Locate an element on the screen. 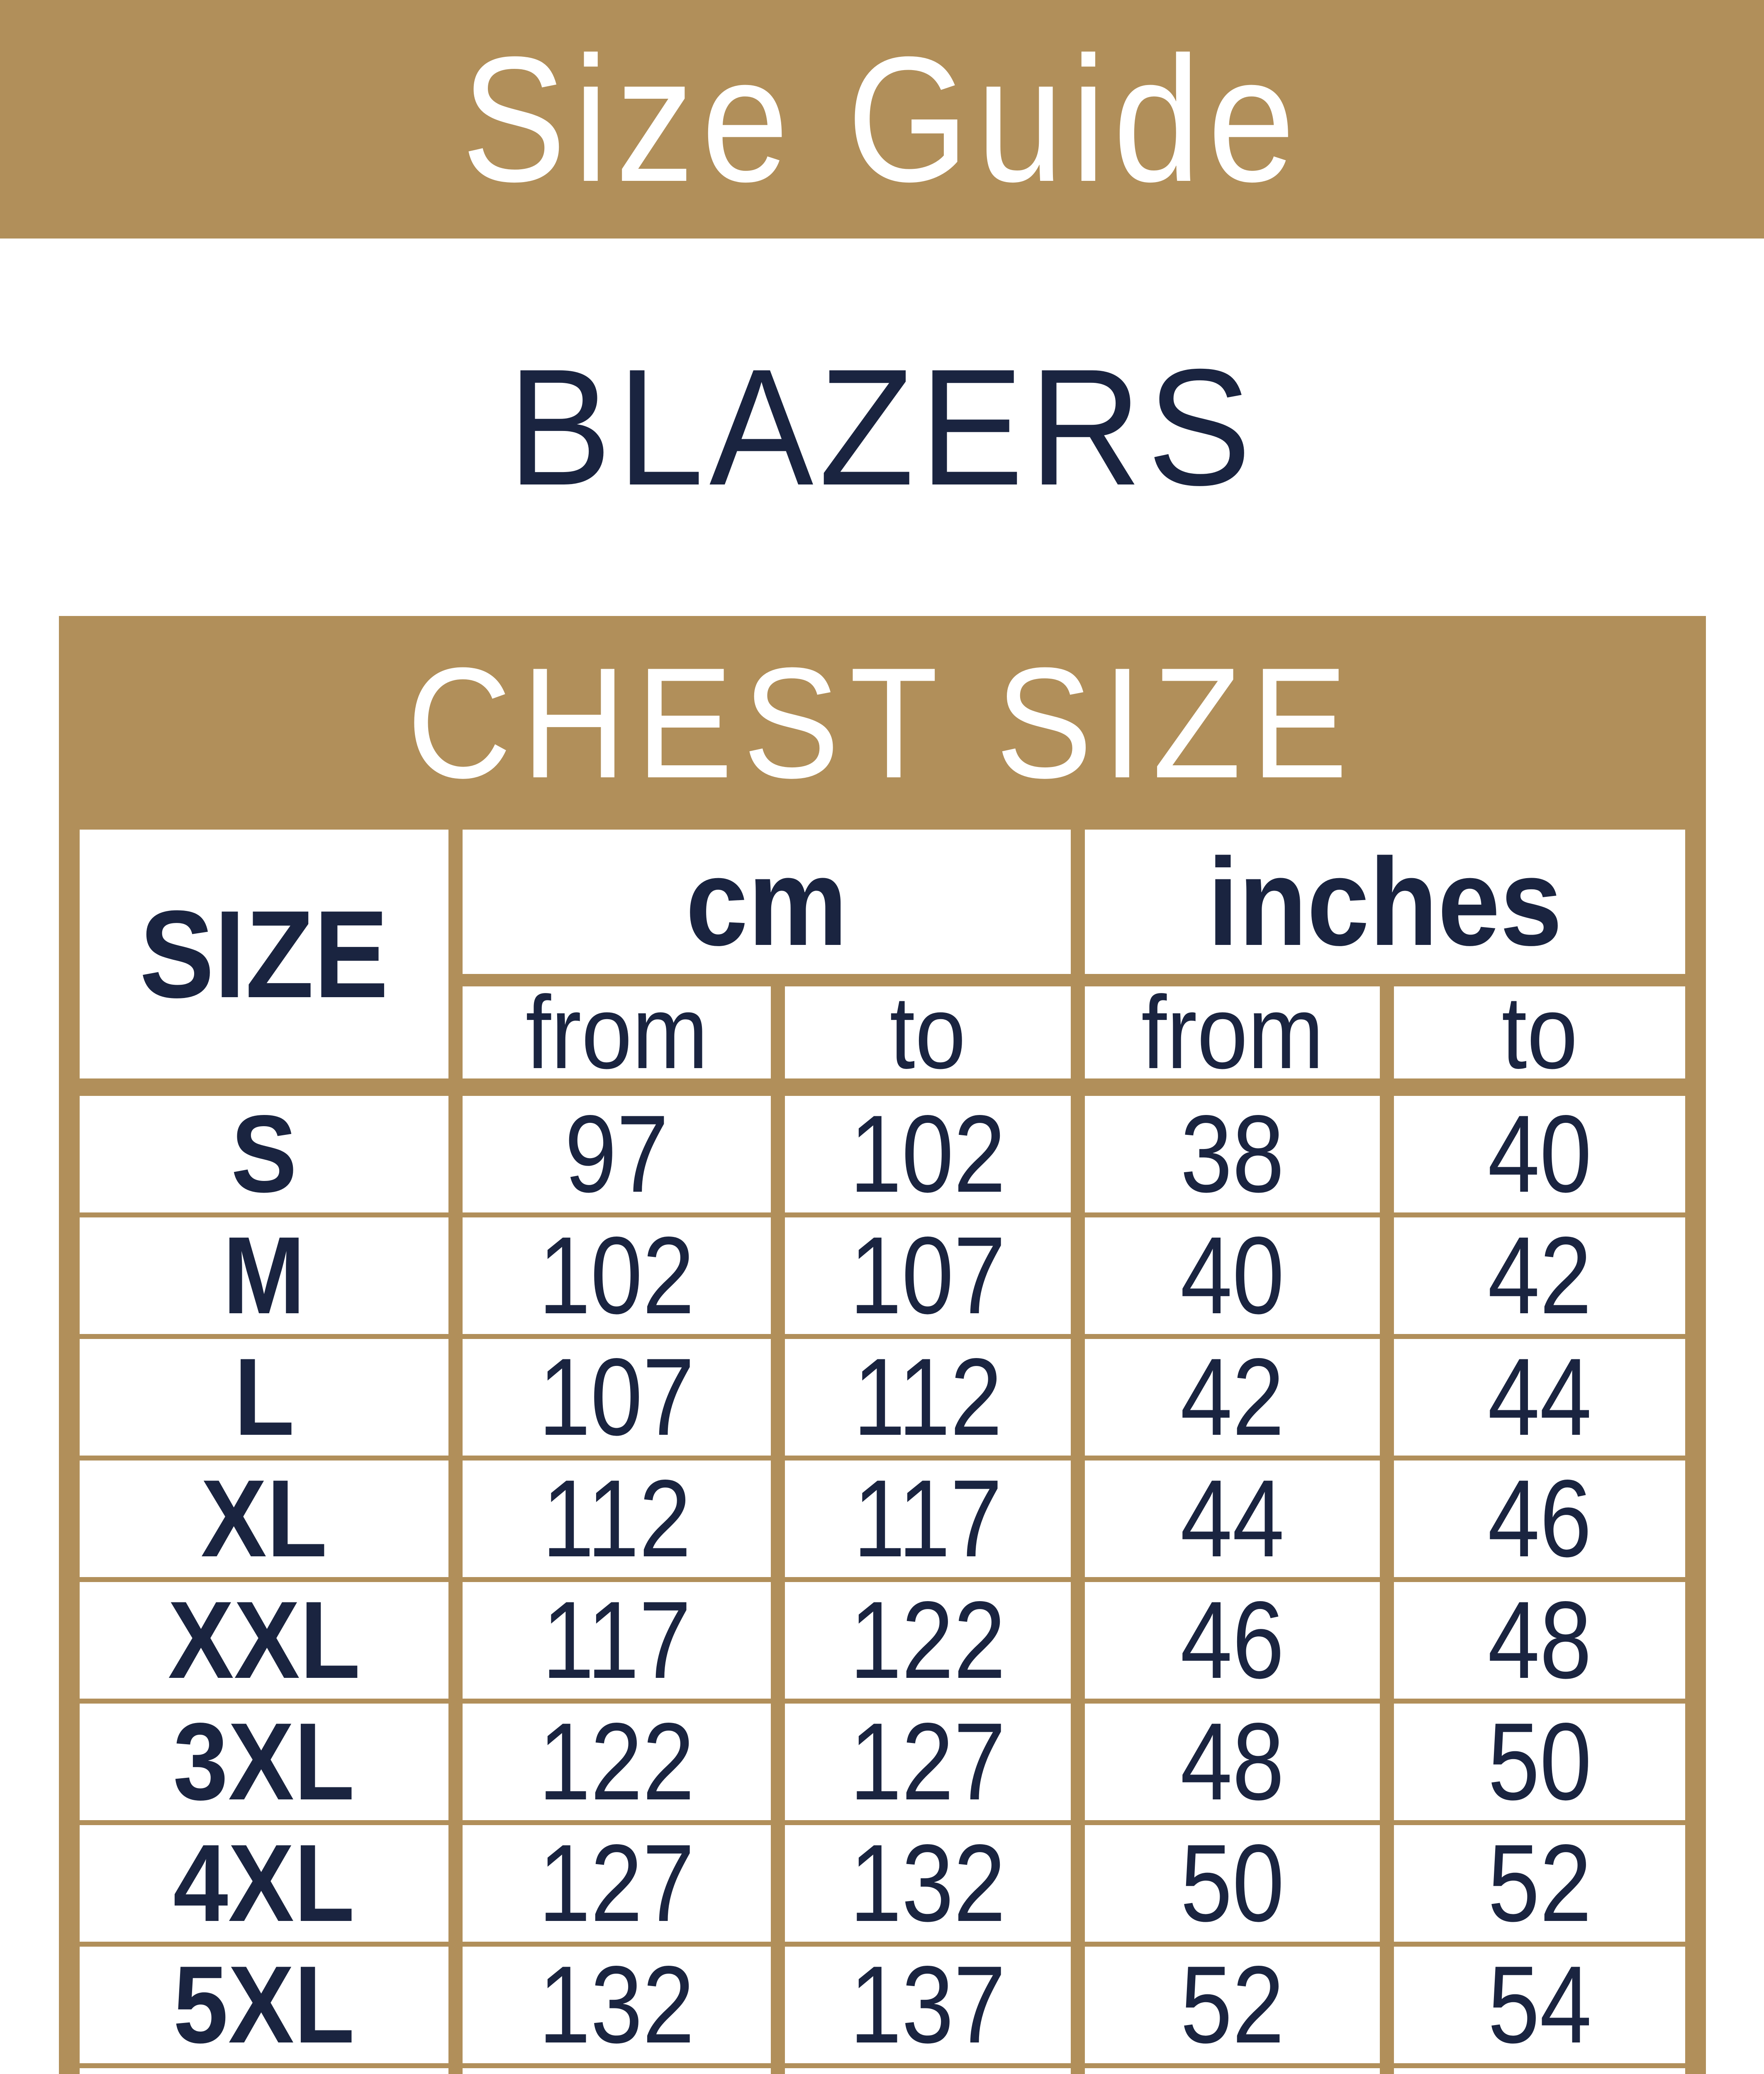  cell-cm-to-M: 107 is located at coordinates (928, 1275).